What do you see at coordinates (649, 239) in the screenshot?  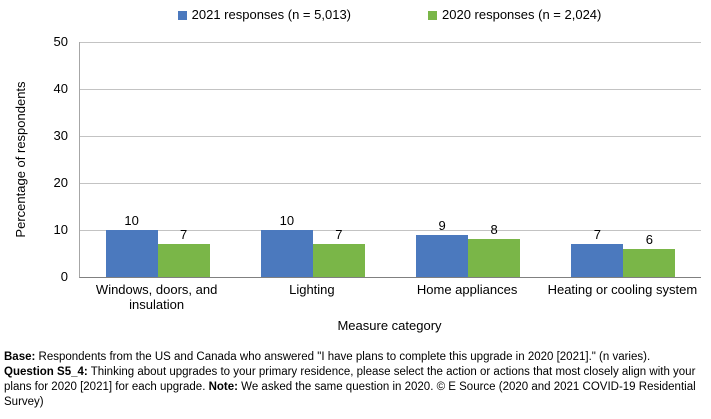 I see `bar-value-label: 6` at bounding box center [649, 239].